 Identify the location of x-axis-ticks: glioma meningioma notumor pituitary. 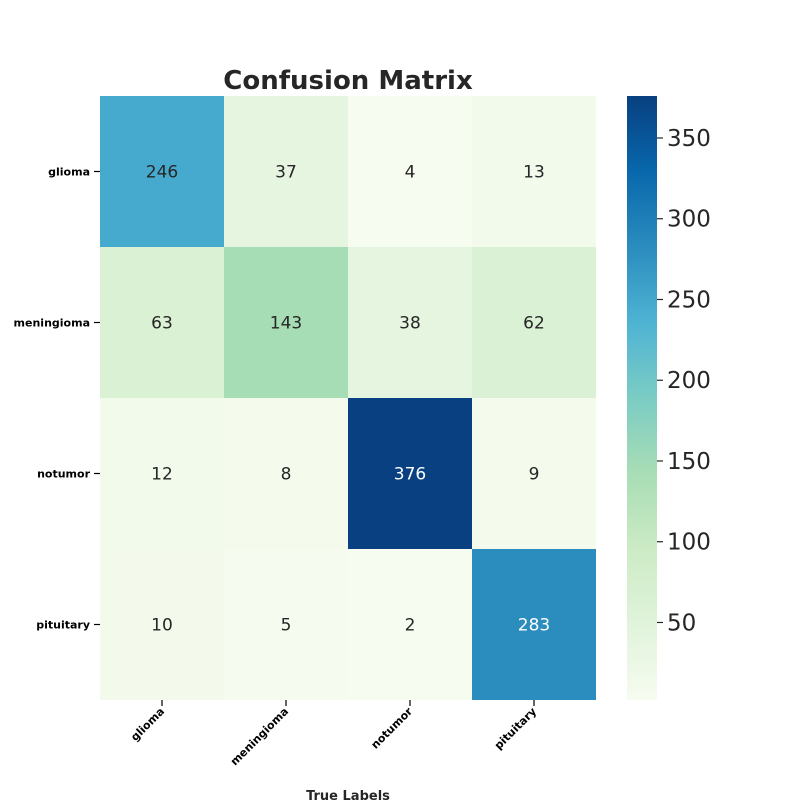
(333, 734).